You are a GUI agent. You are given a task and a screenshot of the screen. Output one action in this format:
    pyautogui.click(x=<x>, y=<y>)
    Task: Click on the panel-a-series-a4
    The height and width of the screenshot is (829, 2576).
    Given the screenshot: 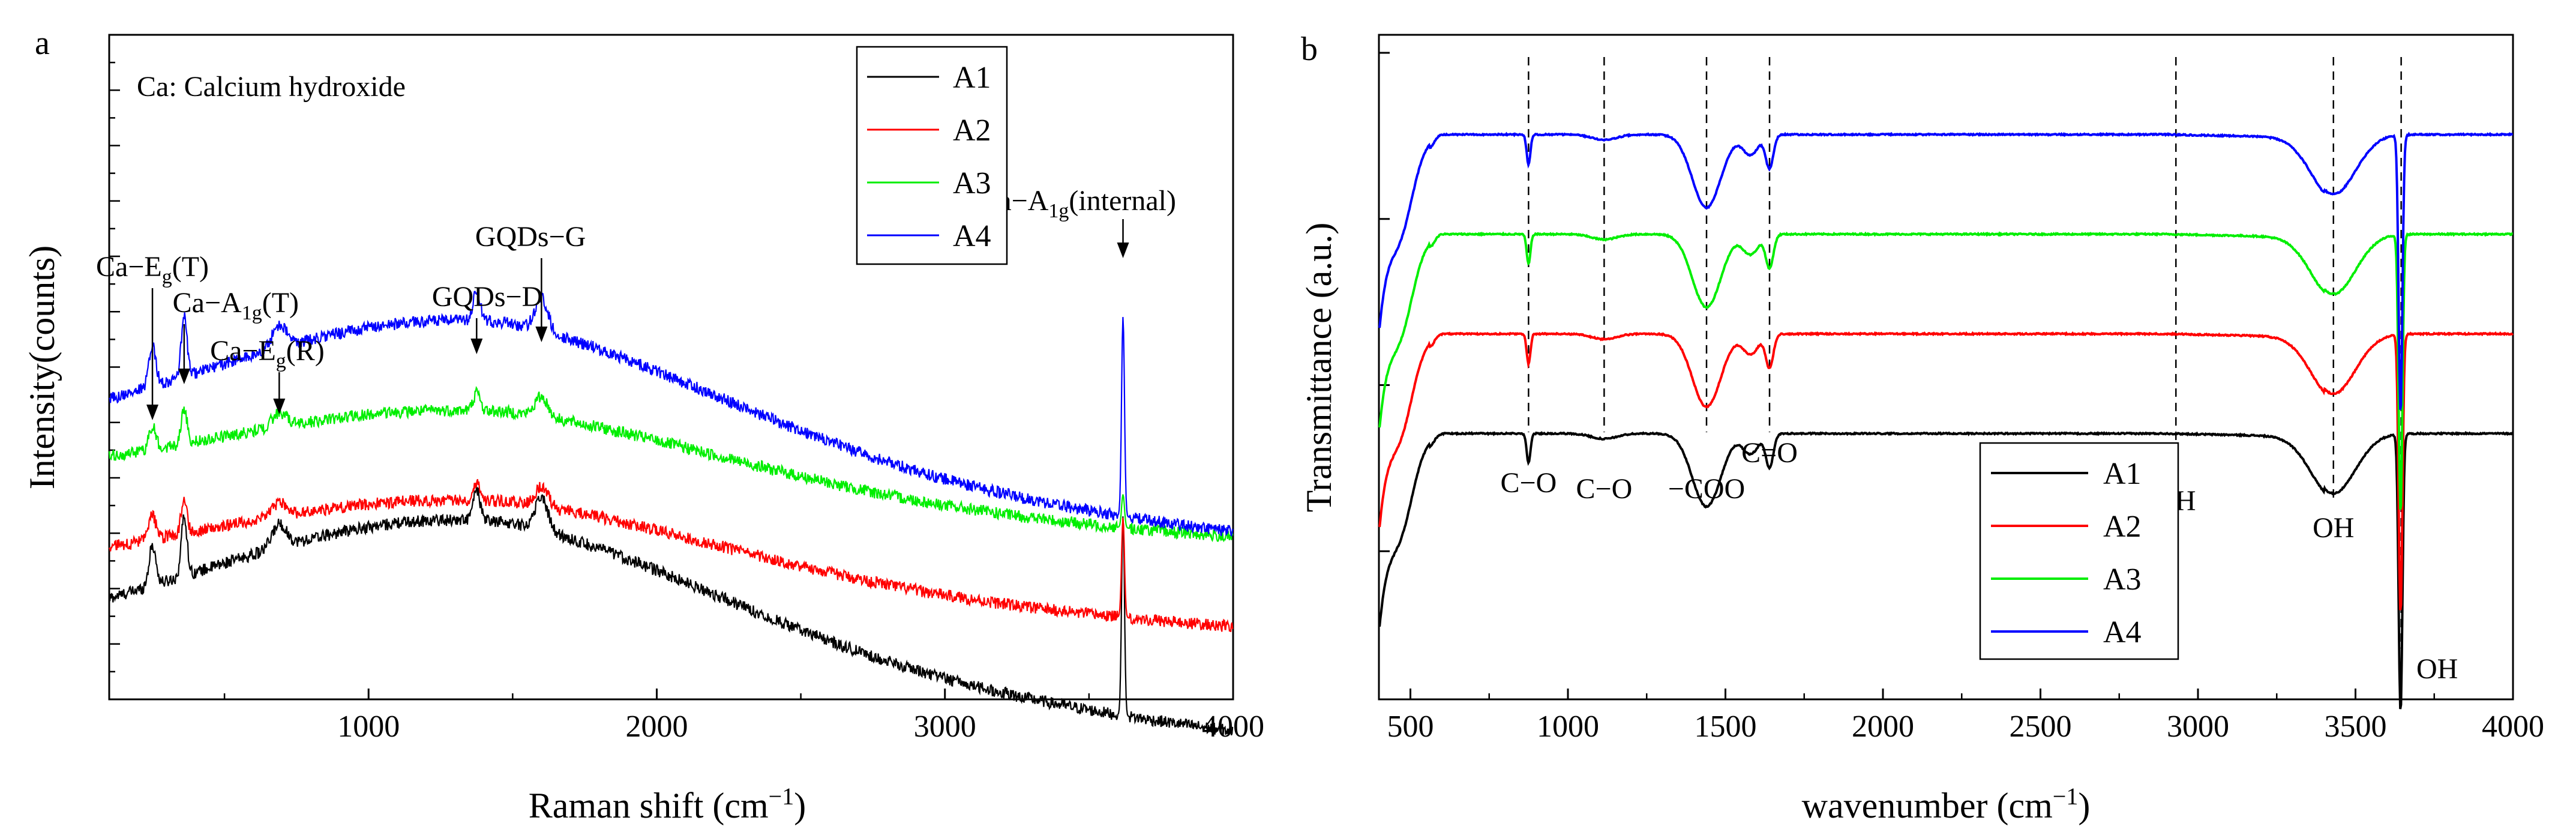 What is the action you would take?
    pyautogui.click(x=671, y=414)
    